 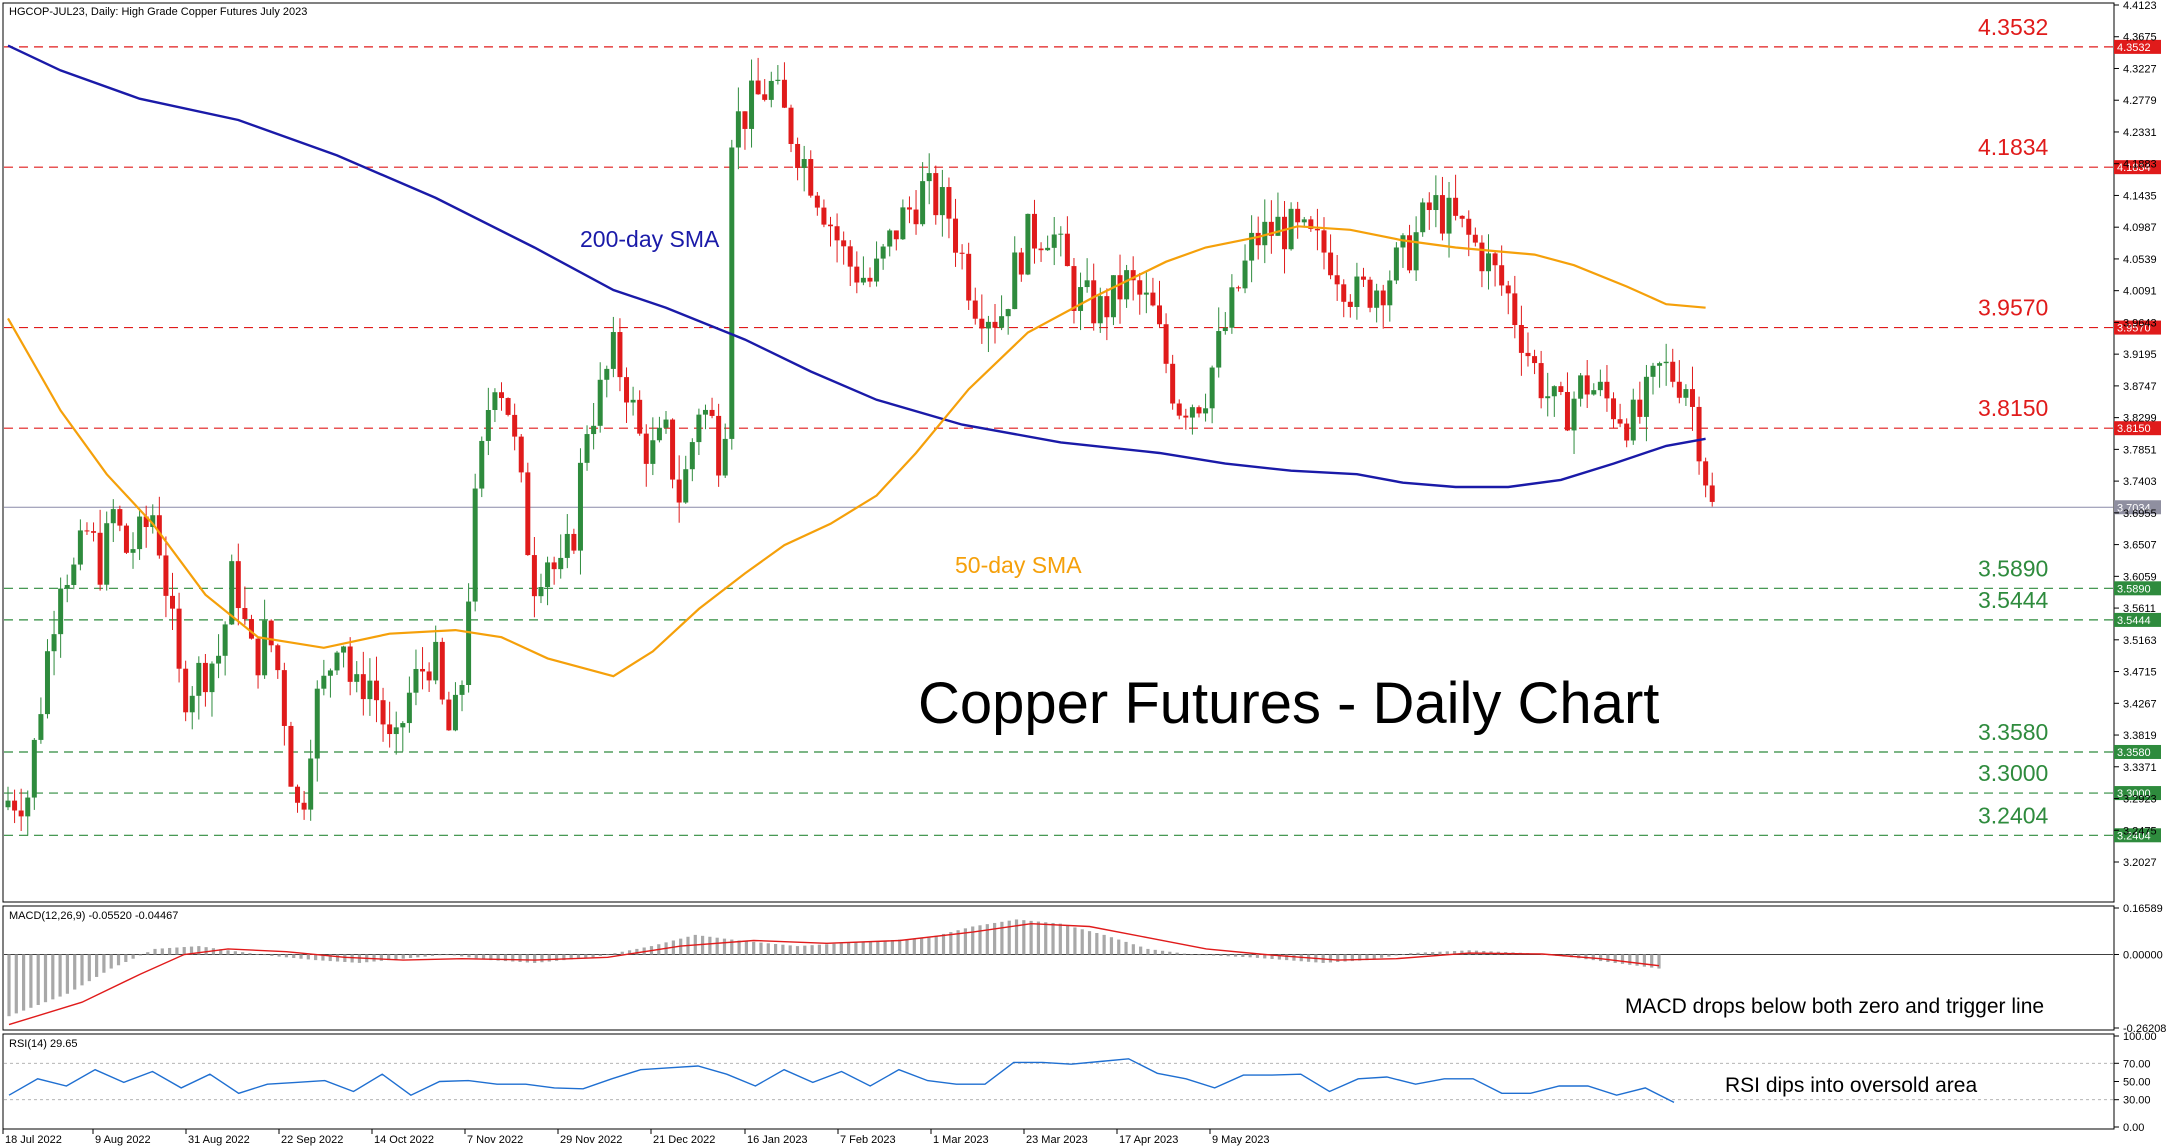 I want to click on price-tick-label: 4.3675, so click(x=2140, y=38).